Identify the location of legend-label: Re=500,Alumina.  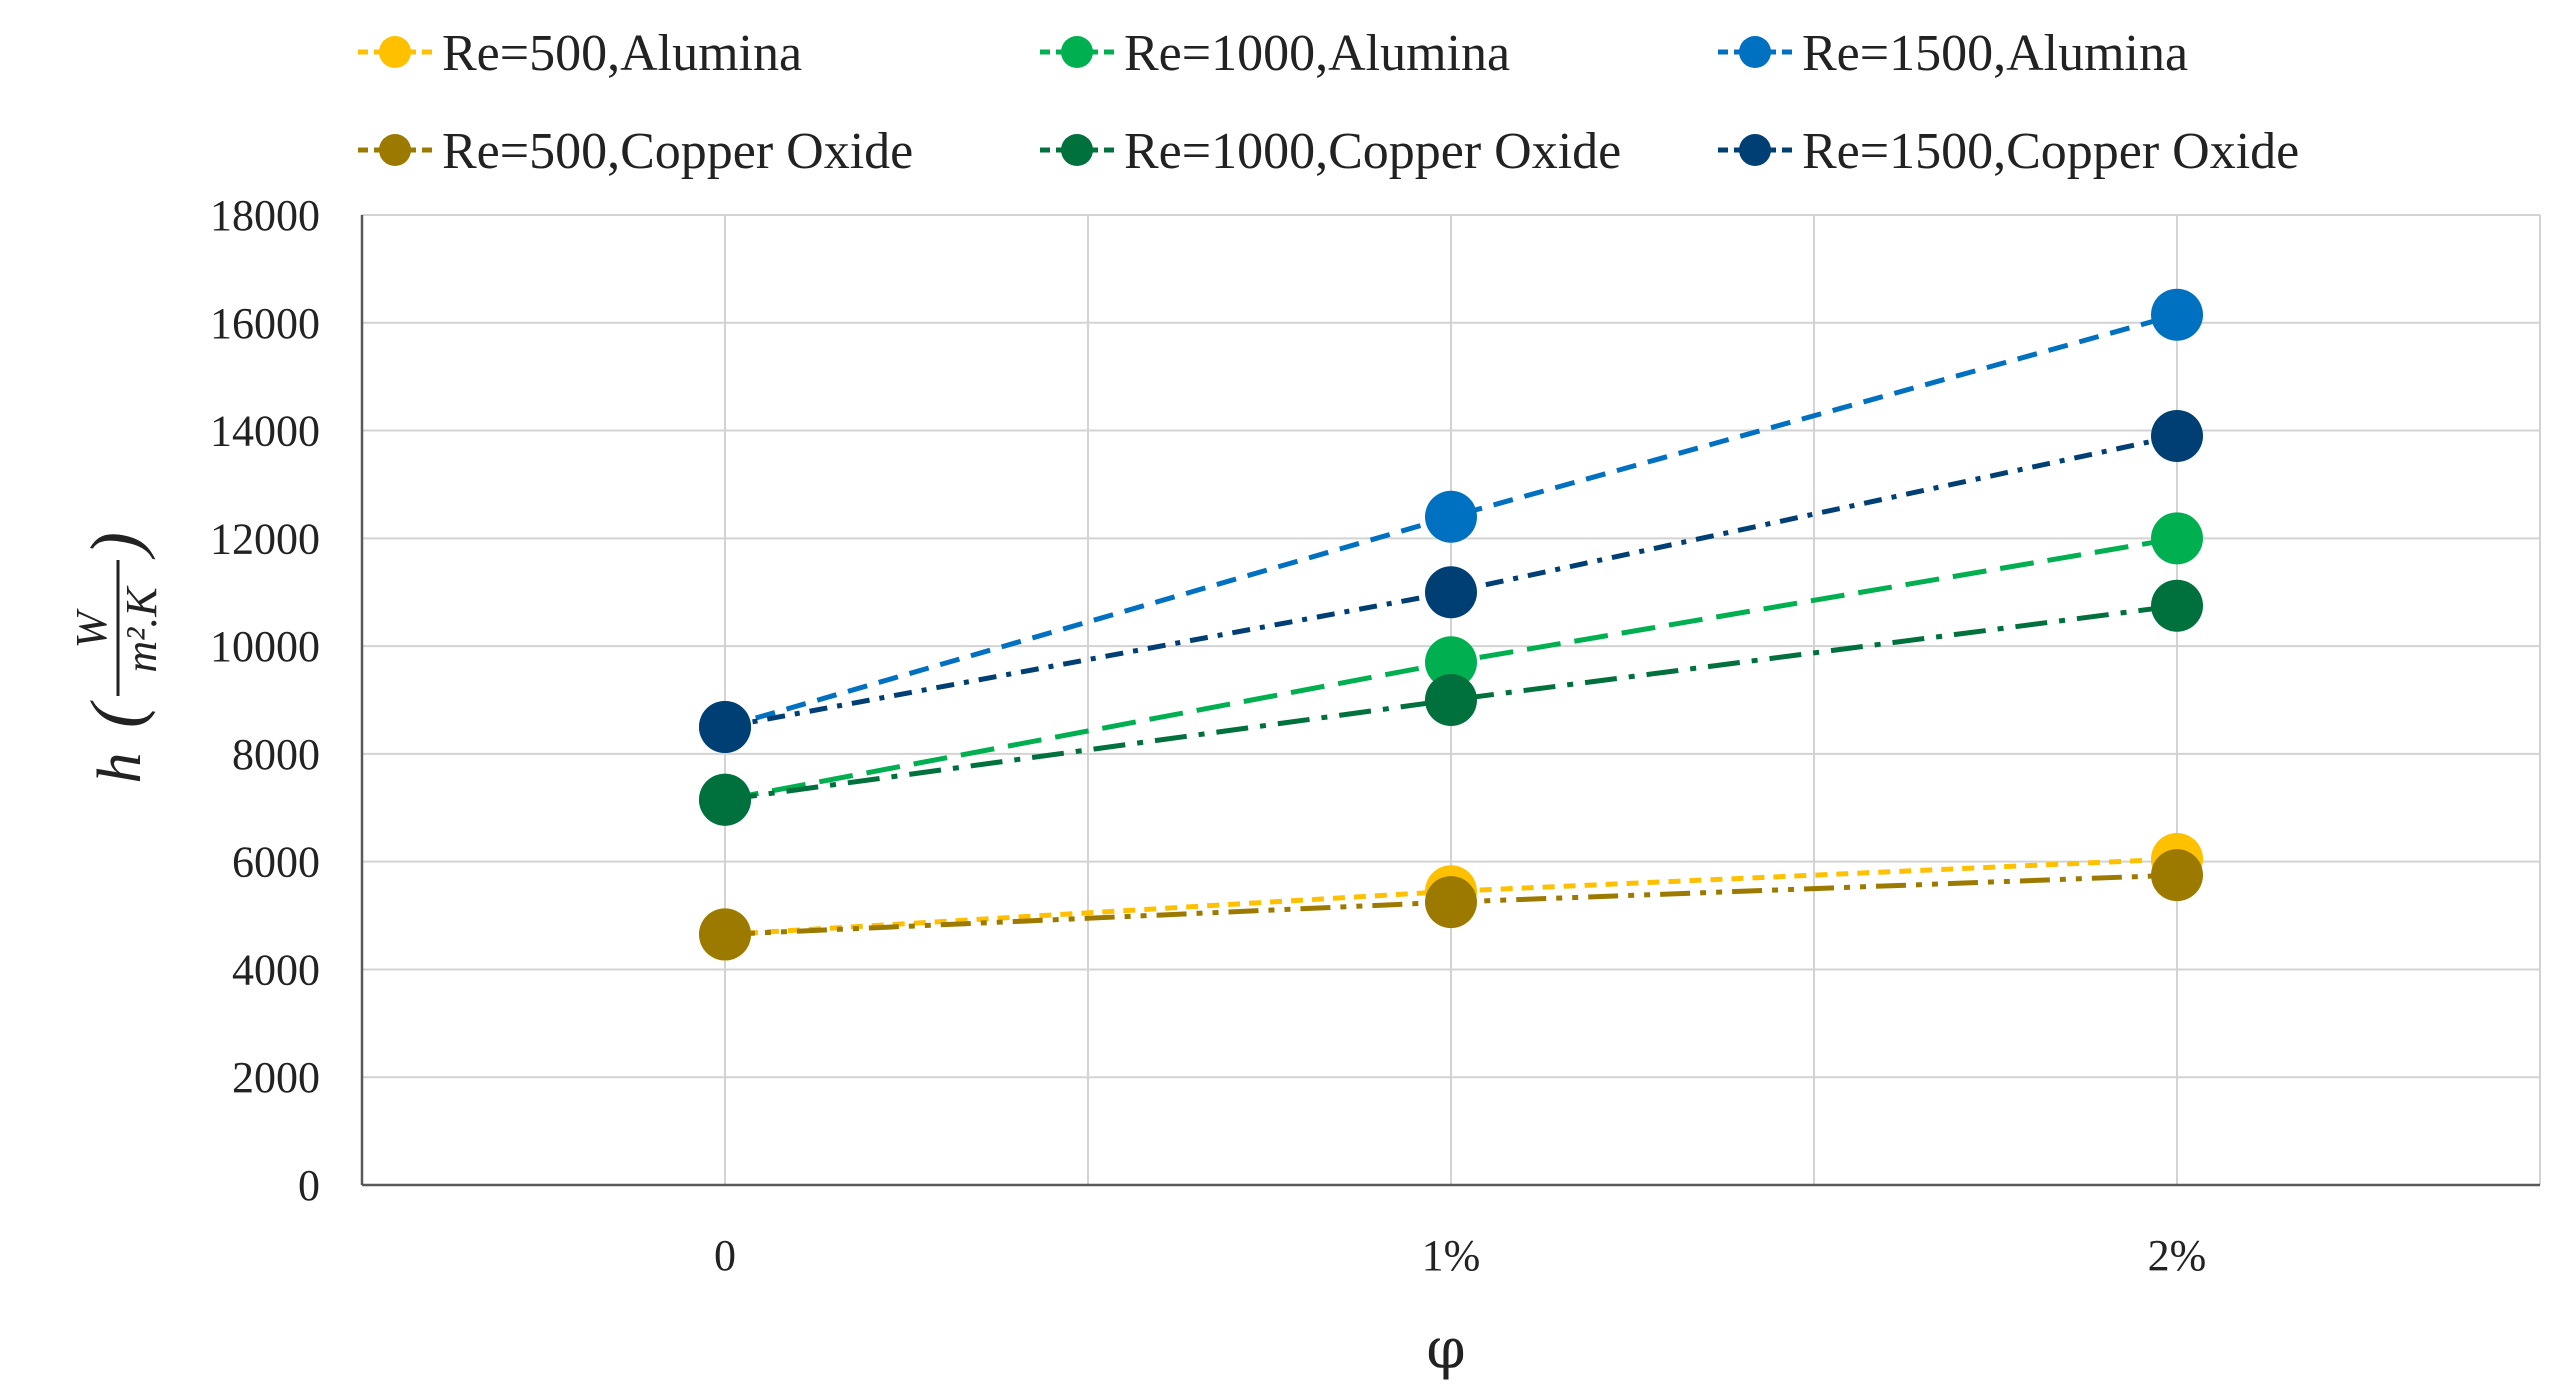
(622, 53).